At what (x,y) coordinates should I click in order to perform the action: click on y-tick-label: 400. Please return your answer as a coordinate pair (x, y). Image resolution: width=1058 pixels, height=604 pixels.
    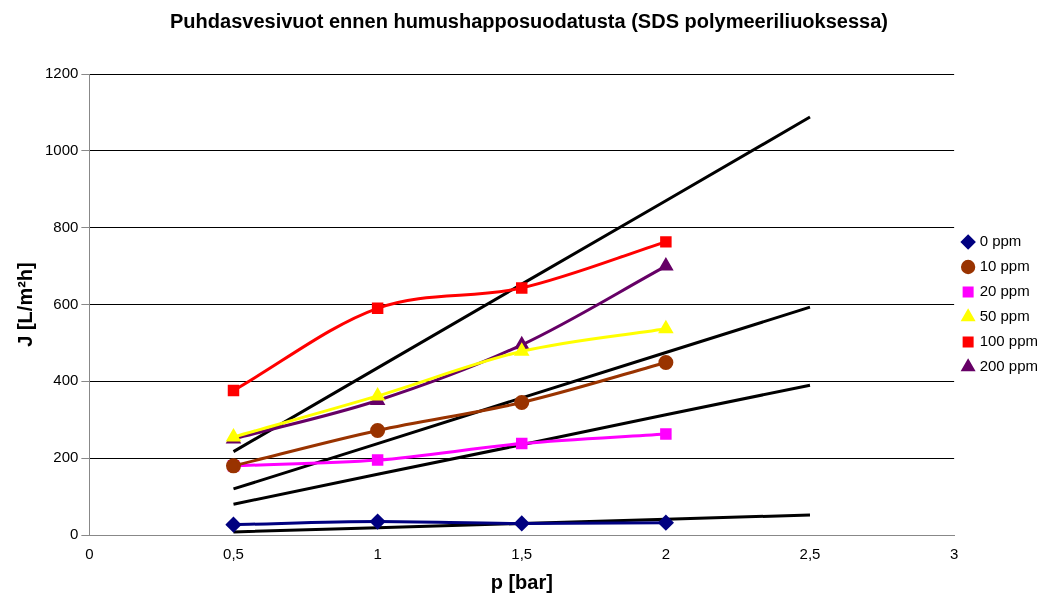
    Looking at the image, I should click on (66, 380).